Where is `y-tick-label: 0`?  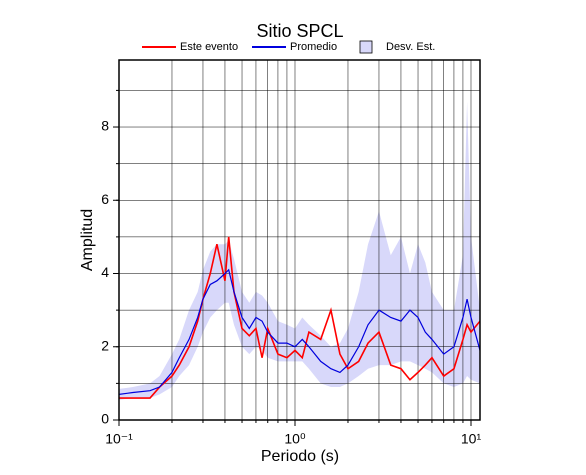
y-tick-label: 0 is located at coordinates (105, 419).